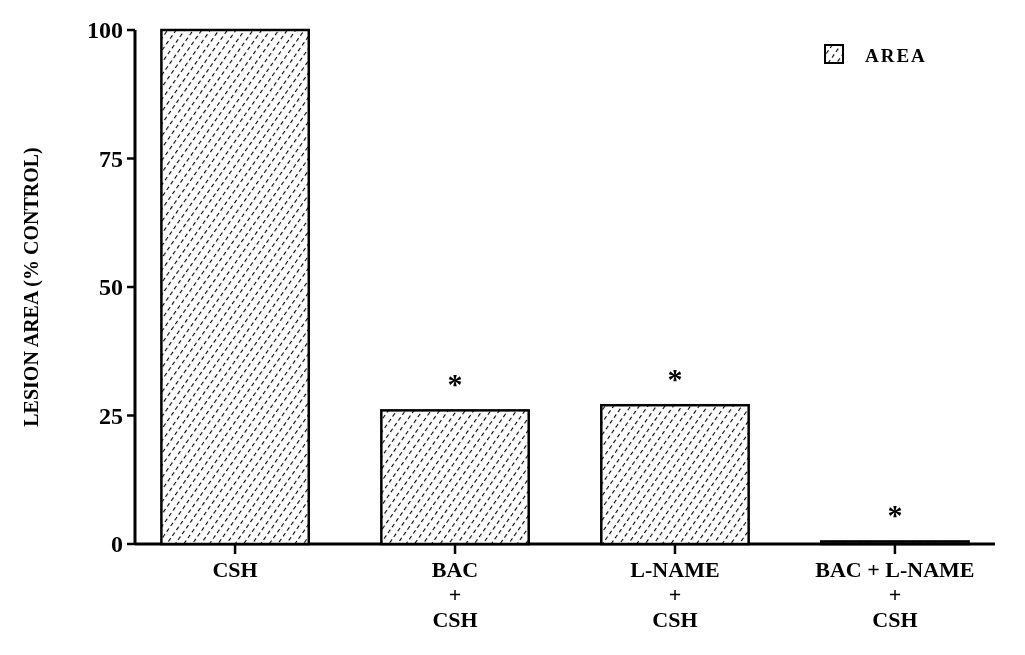 The height and width of the screenshot is (655, 1025). I want to click on x-tick-label: CSH, so click(235, 569).